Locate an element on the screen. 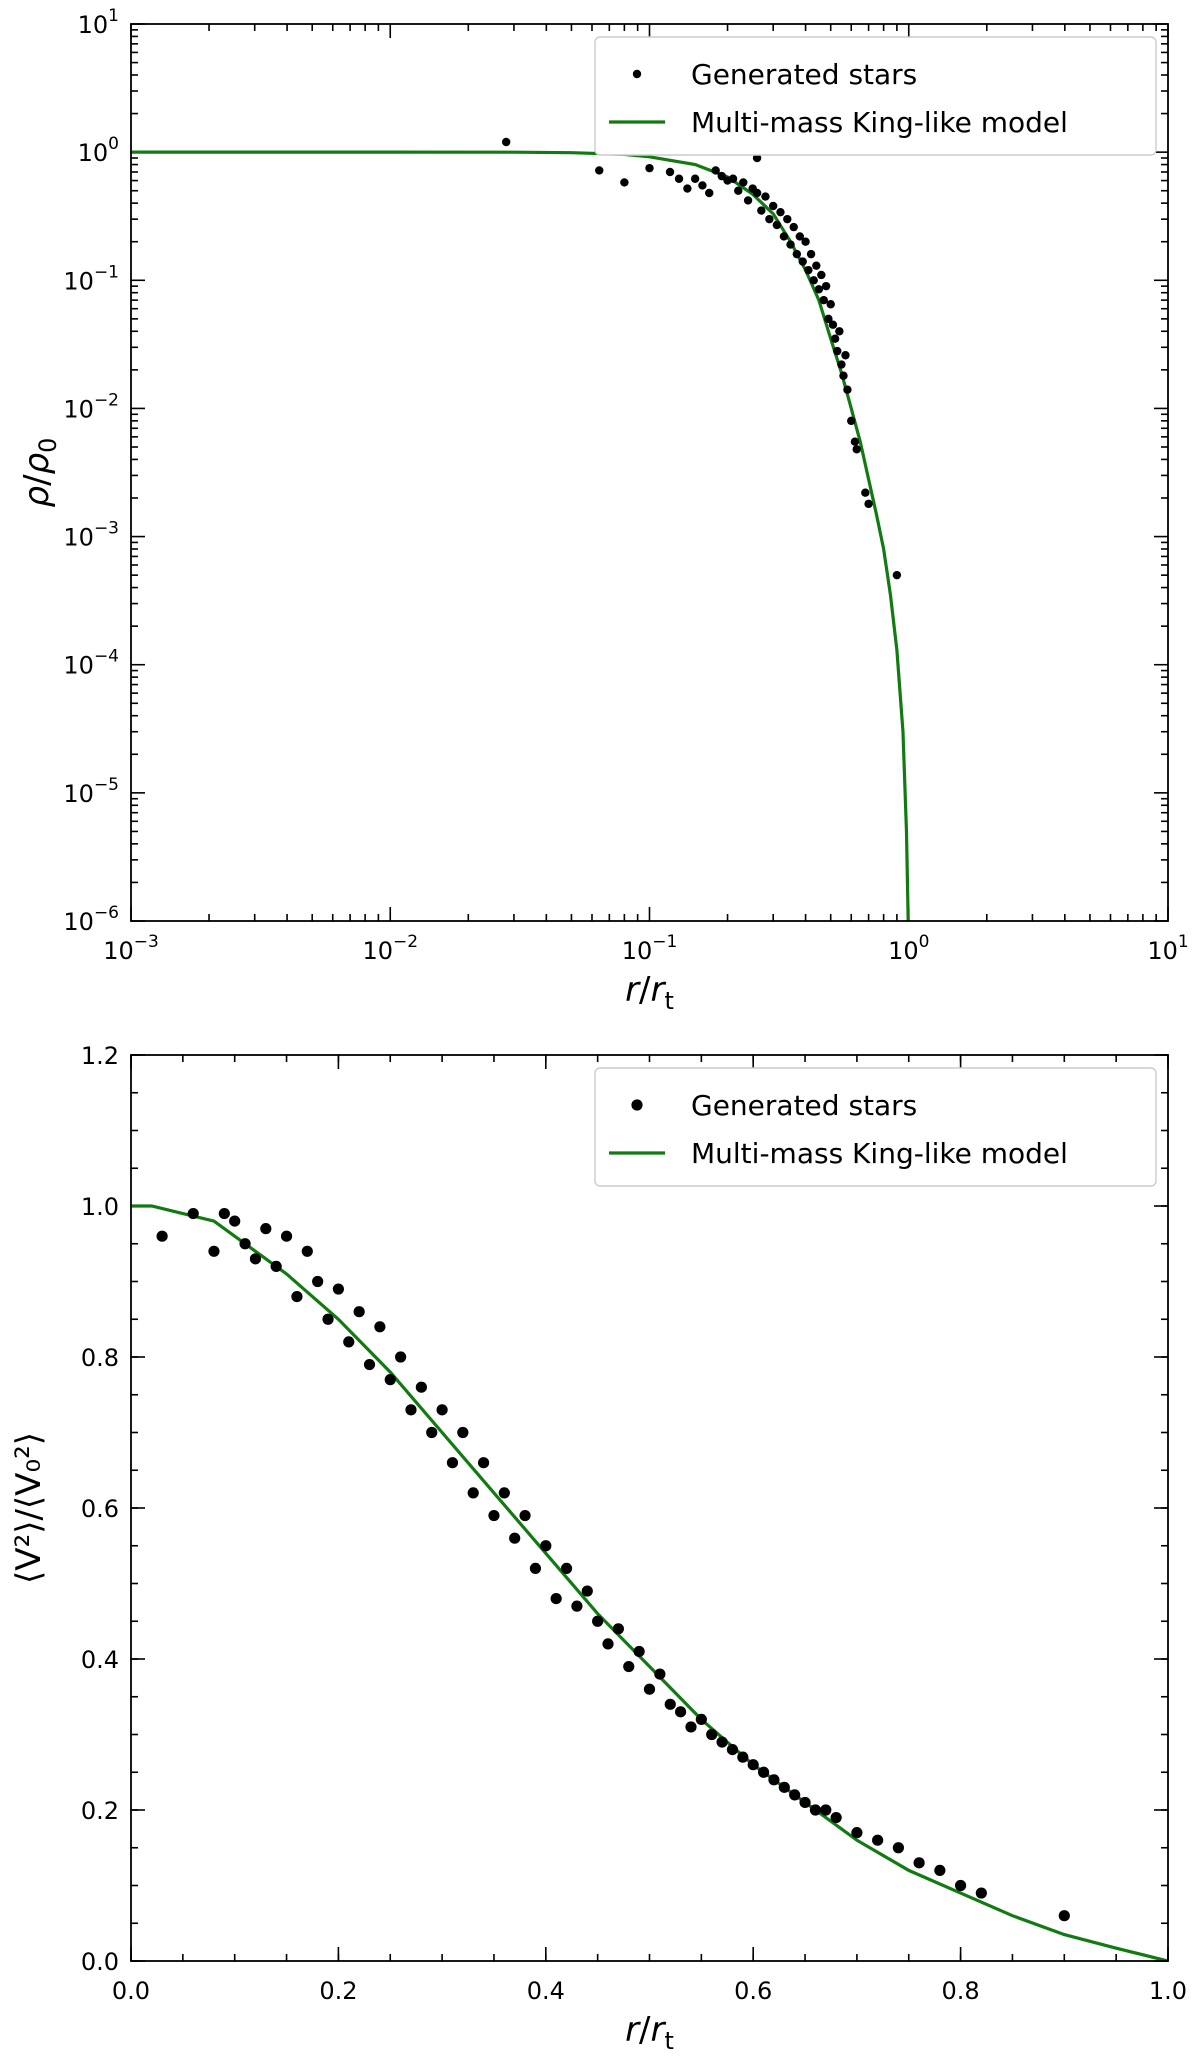 The image size is (1200, 2061). y-tick-label: 1.2 is located at coordinates (100, 1056).